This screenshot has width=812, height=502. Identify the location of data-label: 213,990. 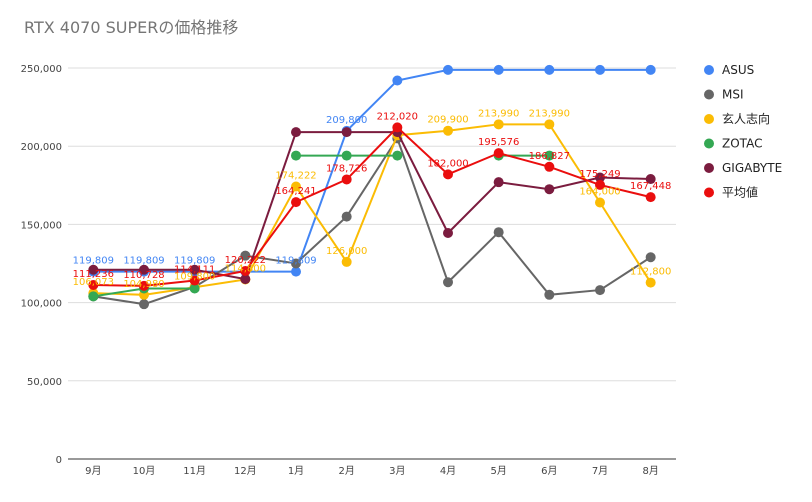
(549, 113).